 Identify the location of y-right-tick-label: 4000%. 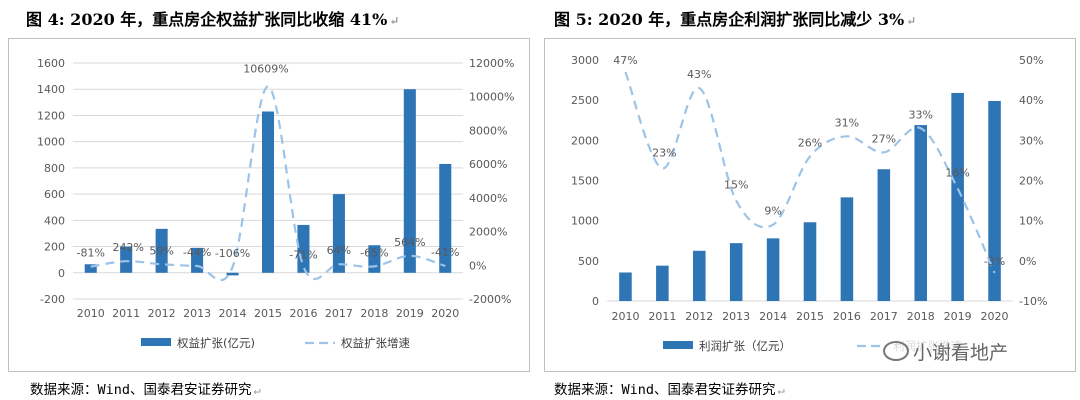
(488, 198).